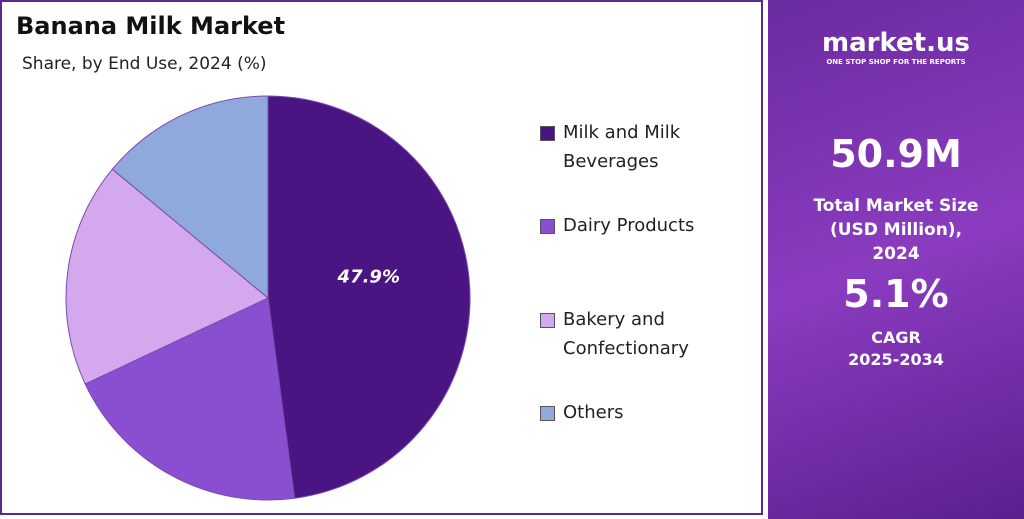 This screenshot has height=519, width=1024. I want to click on legend-label: Dairy Products, so click(629, 225).